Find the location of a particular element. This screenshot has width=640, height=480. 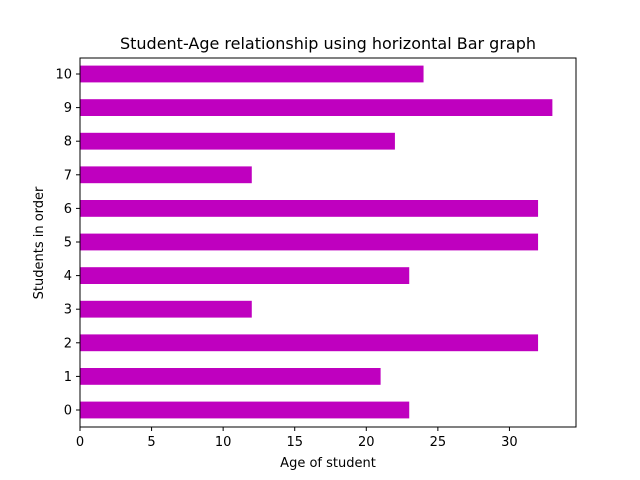

x-tick-label: 25 is located at coordinates (438, 442).